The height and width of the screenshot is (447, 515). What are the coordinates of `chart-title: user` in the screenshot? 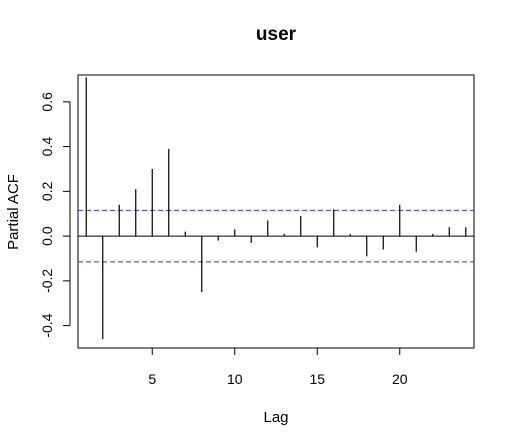 It's located at (276, 34).